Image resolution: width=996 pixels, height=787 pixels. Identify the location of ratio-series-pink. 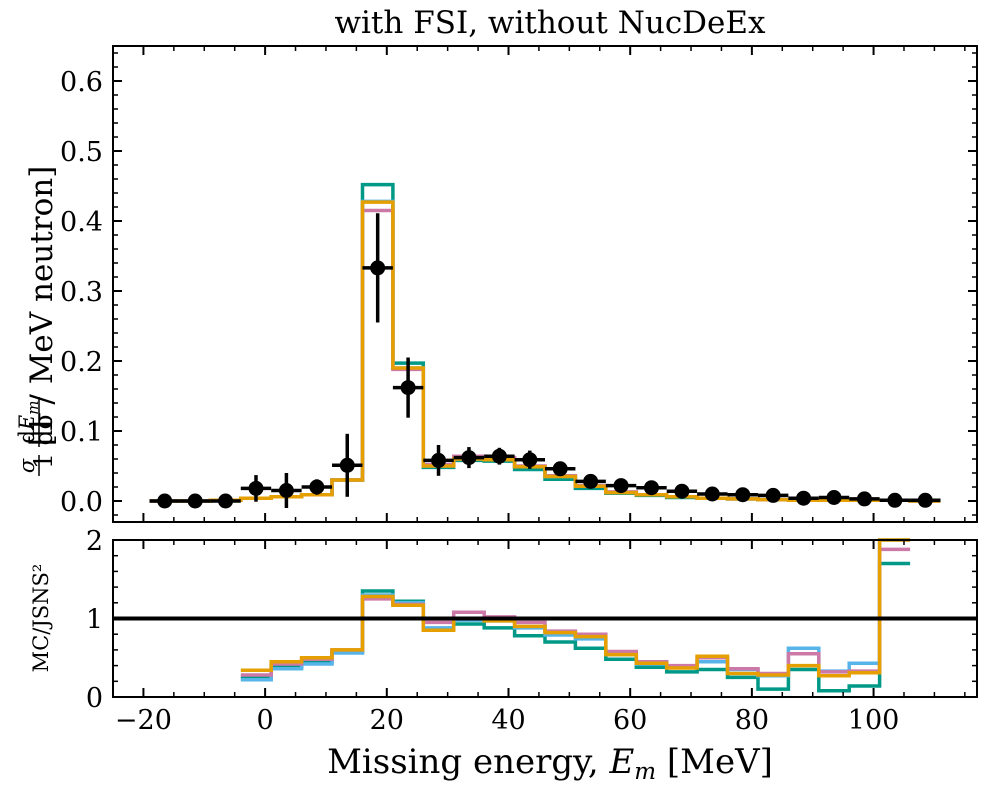
(575, 612).